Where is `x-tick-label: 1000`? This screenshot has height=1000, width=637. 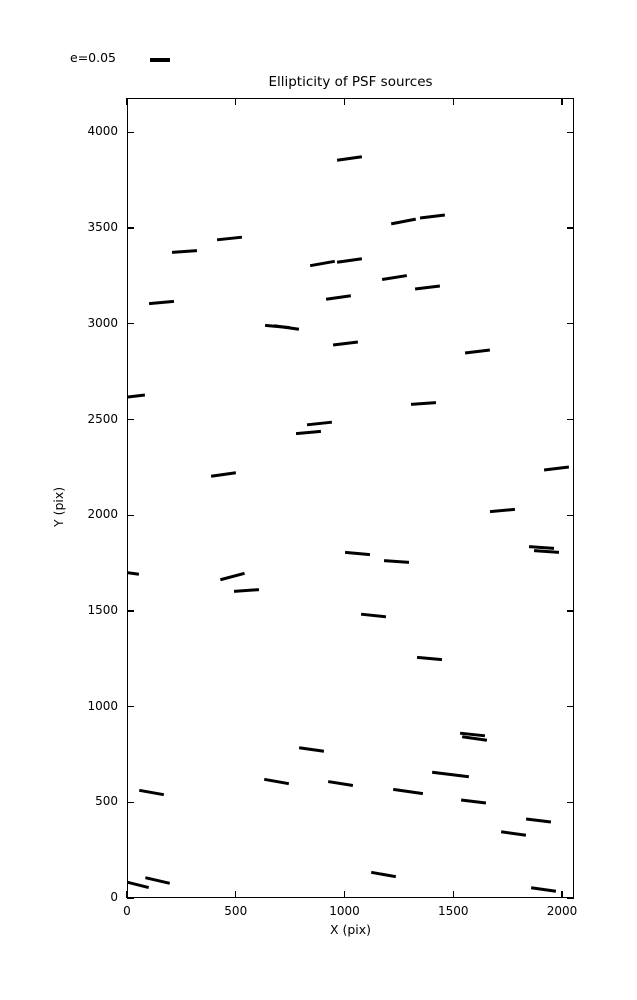
x-tick-label: 1000 is located at coordinates (344, 911).